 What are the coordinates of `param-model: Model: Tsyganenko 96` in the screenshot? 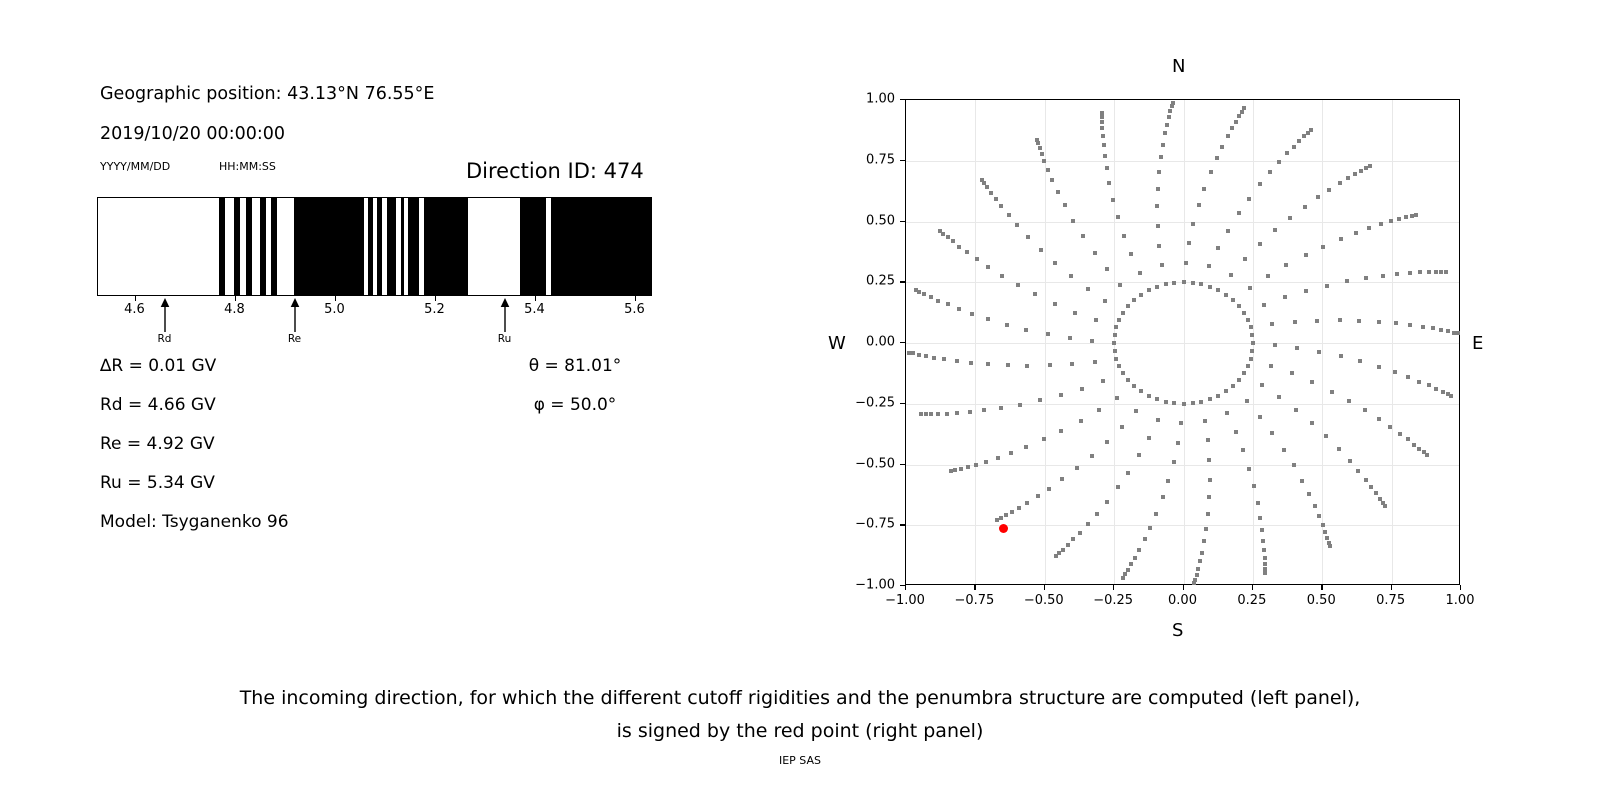 It's located at (194, 522).